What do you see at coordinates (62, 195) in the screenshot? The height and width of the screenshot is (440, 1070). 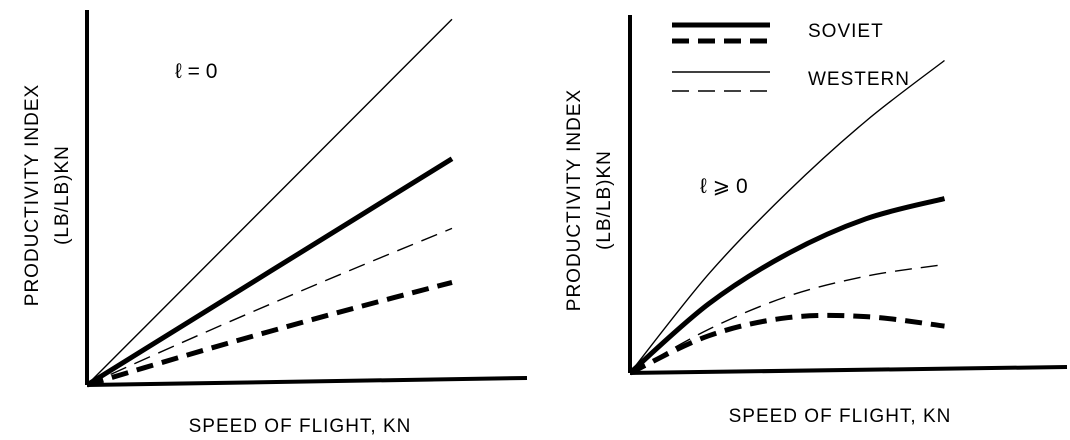 I see `left-ylabel-line2: (LB/LB)KN` at bounding box center [62, 195].